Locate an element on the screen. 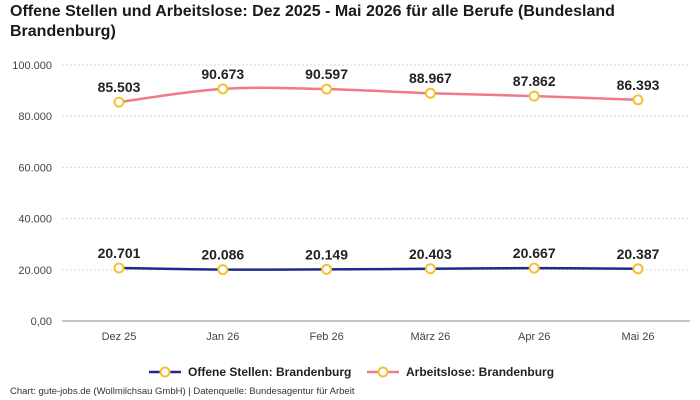 The image size is (700, 400). data-label-offene-stellen: 20.667 is located at coordinates (534, 253).